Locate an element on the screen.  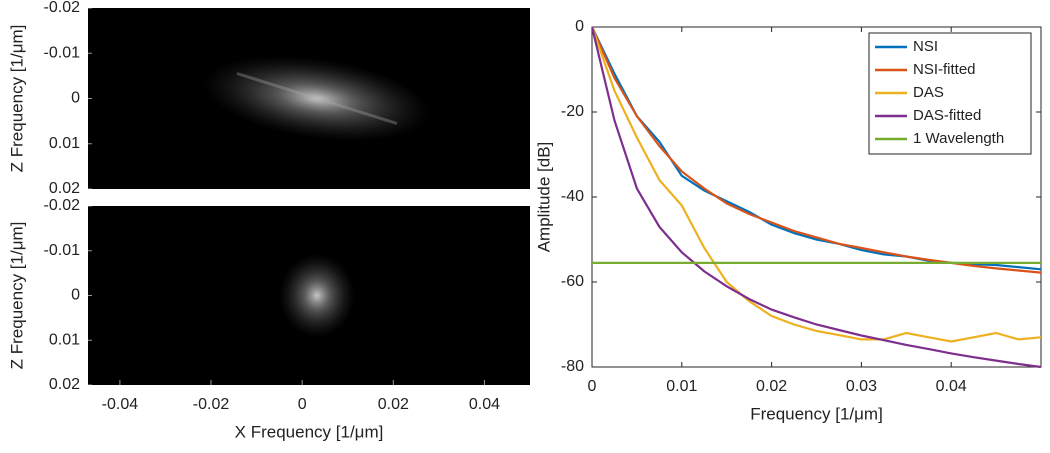
x-tick-label: -0.02 is located at coordinates (211, 404).